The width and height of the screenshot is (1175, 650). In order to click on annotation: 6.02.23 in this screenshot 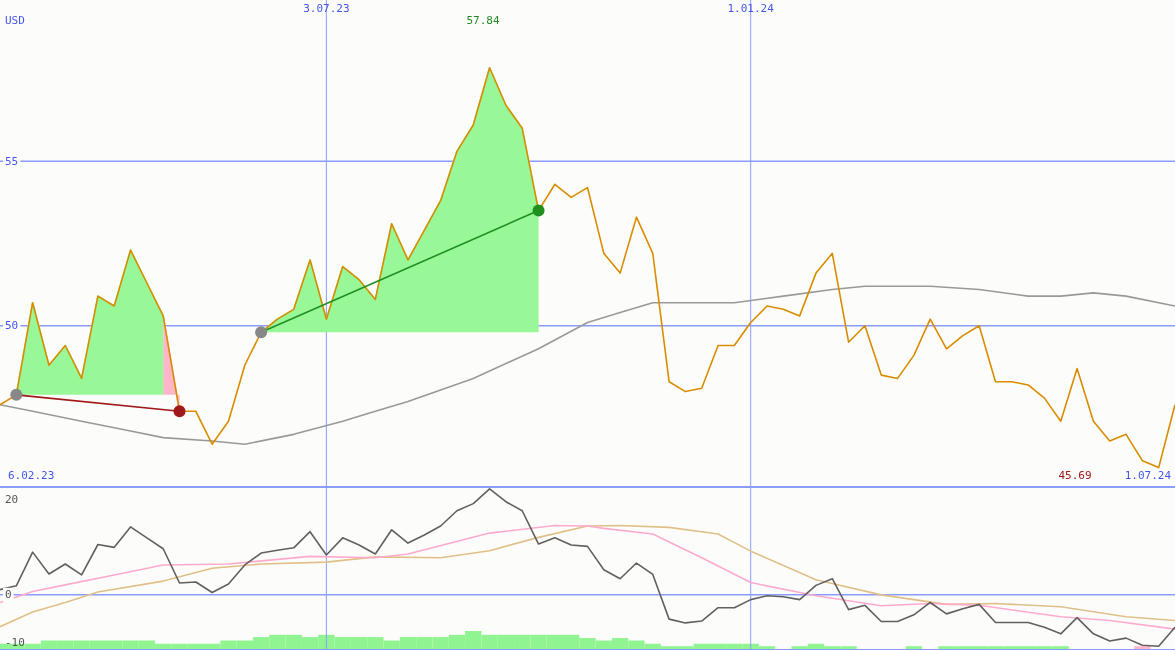, I will do `click(31, 475)`.